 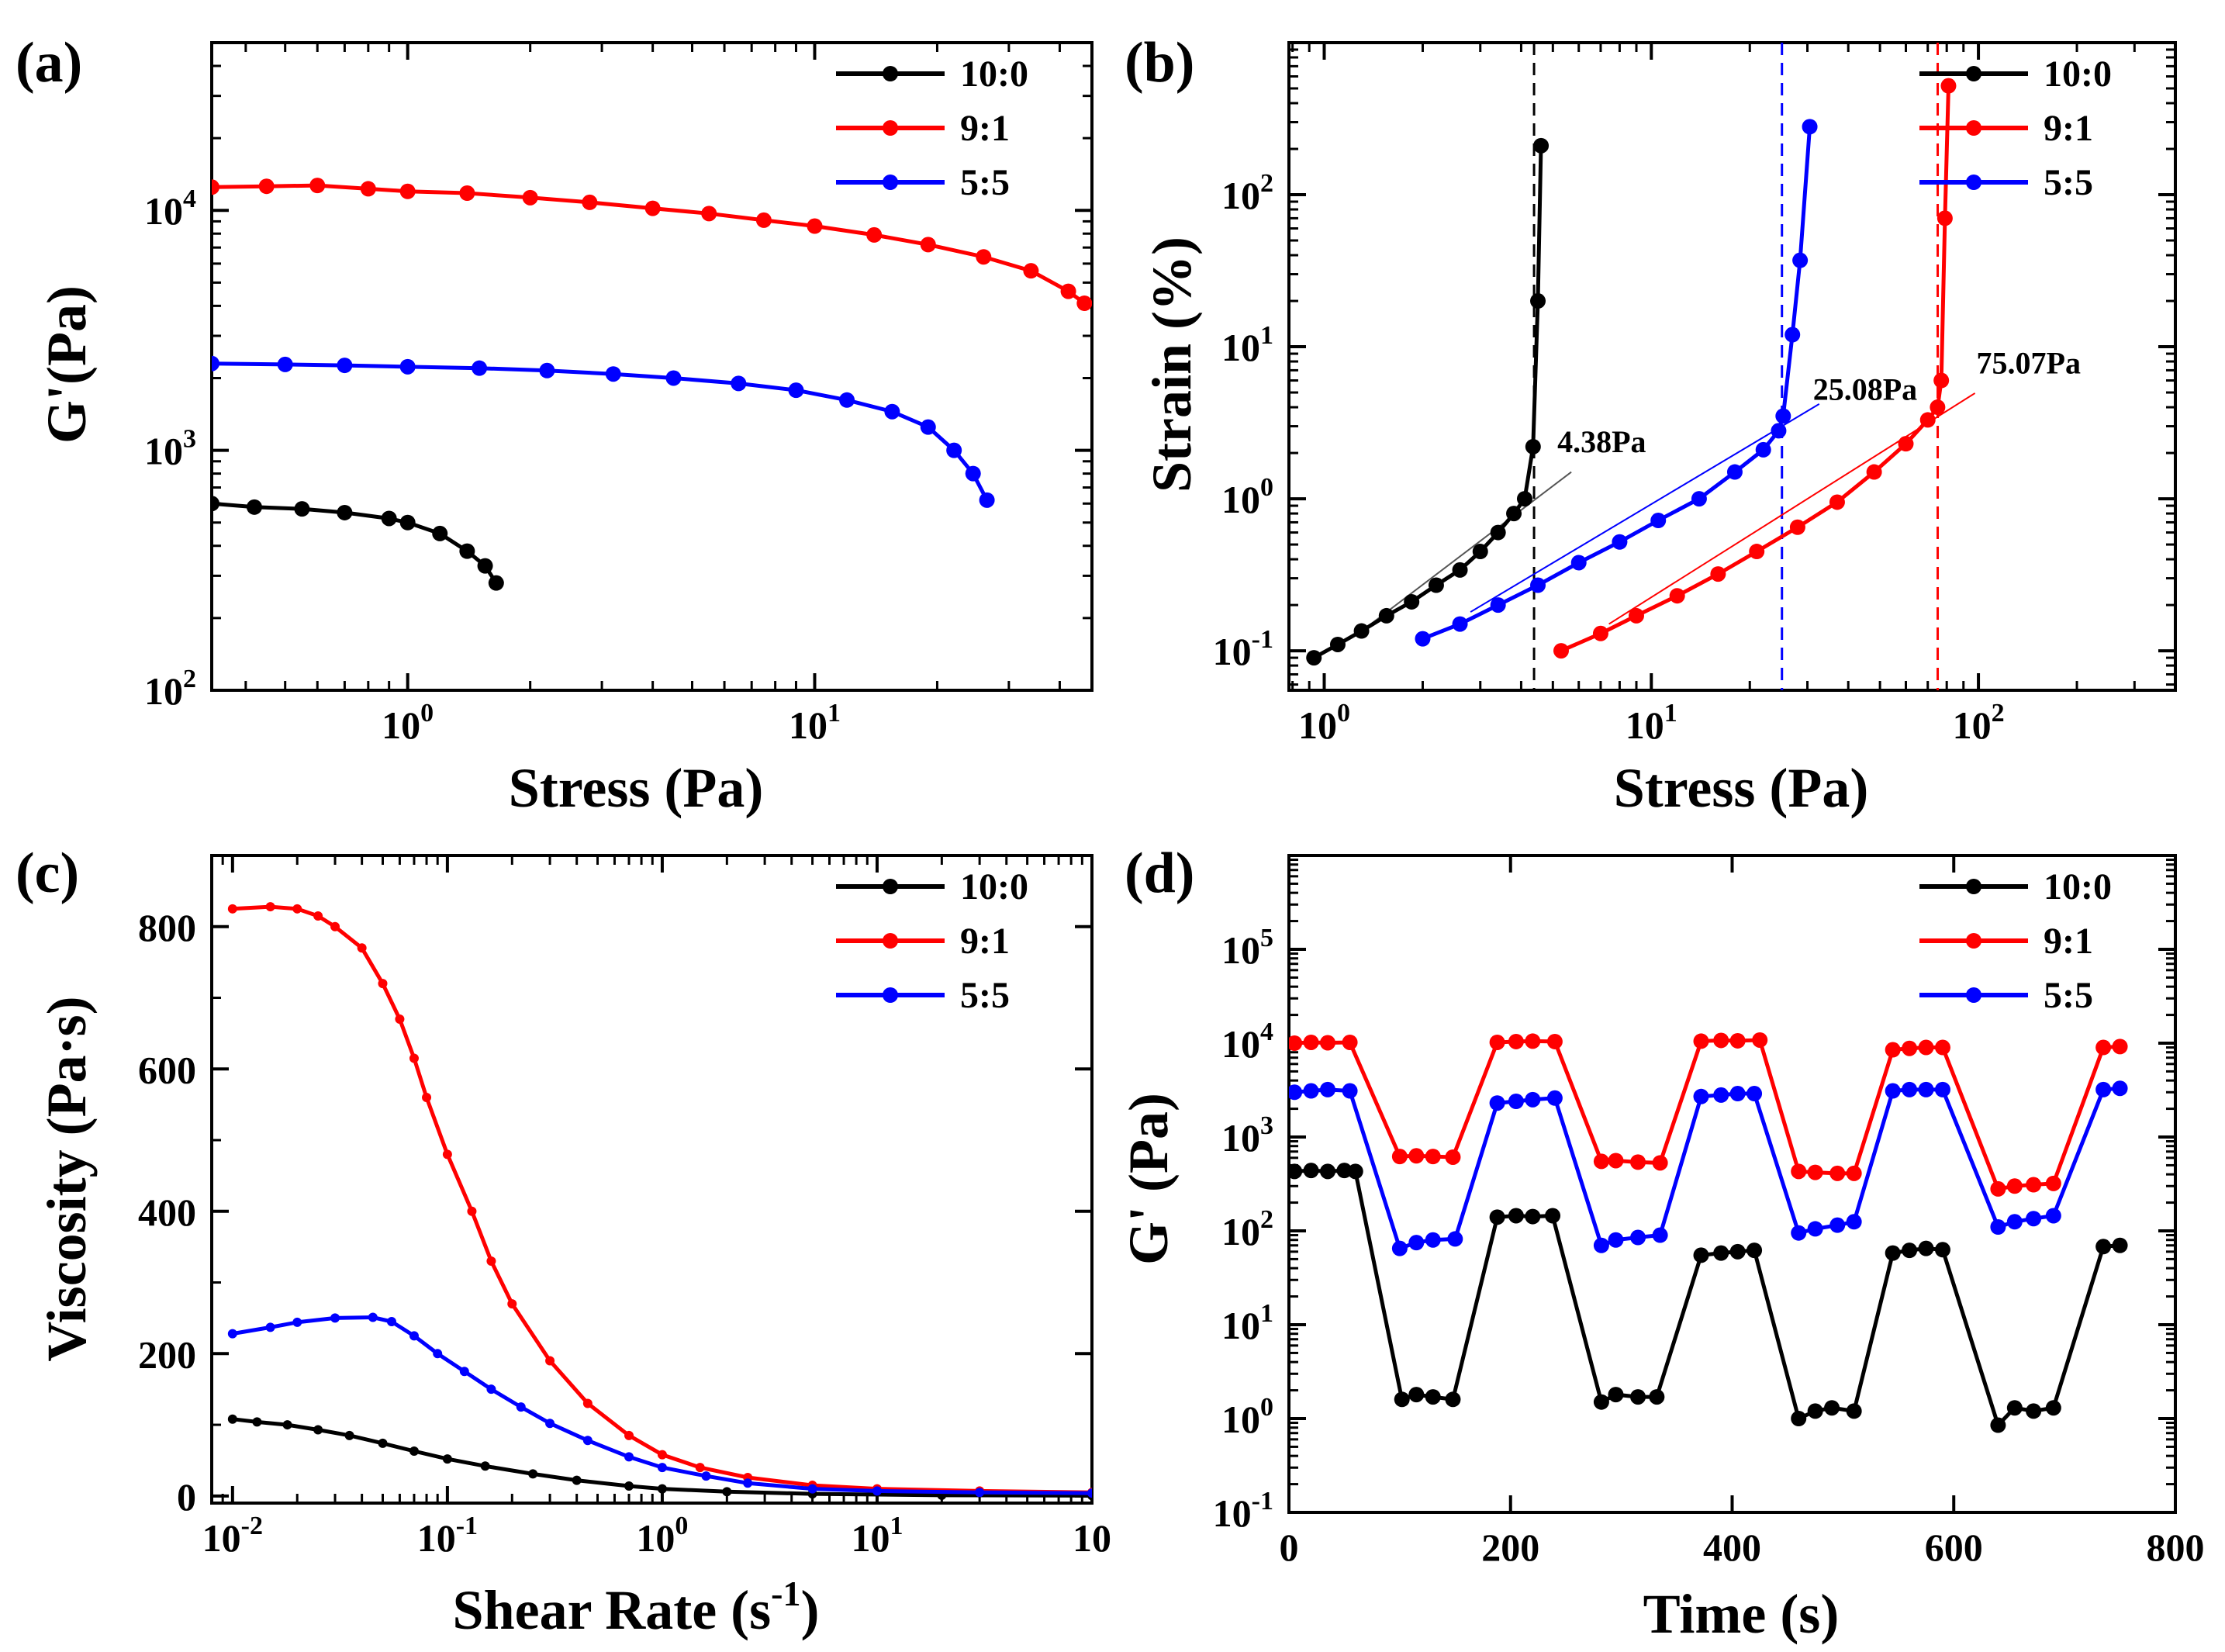 What do you see at coordinates (67, 1178) in the screenshot?
I see `y-axis-title: Viscosity (Pa·s)` at bounding box center [67, 1178].